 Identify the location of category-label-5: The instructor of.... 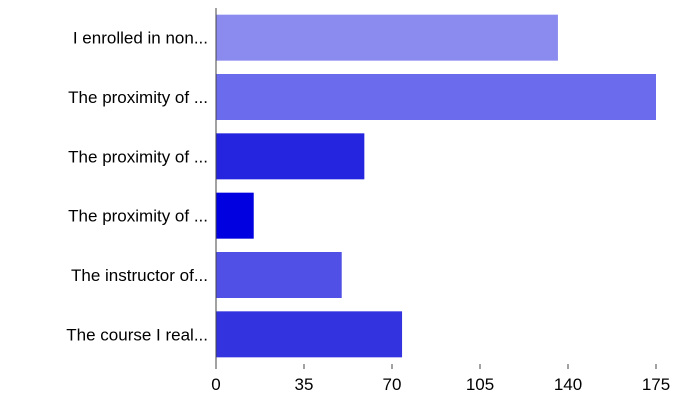
(139, 275).